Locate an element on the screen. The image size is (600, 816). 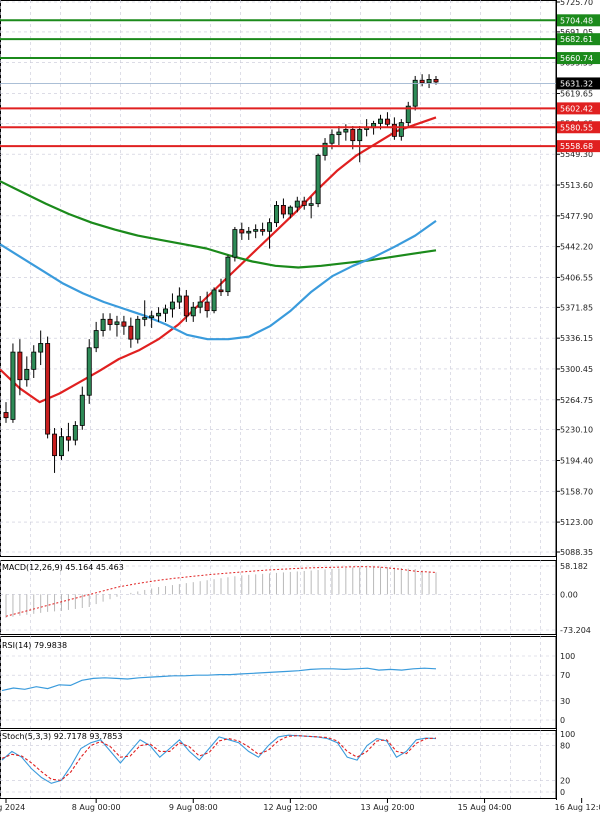
x-tick-label: 16 Aug 12:00 is located at coordinates (577, 807).